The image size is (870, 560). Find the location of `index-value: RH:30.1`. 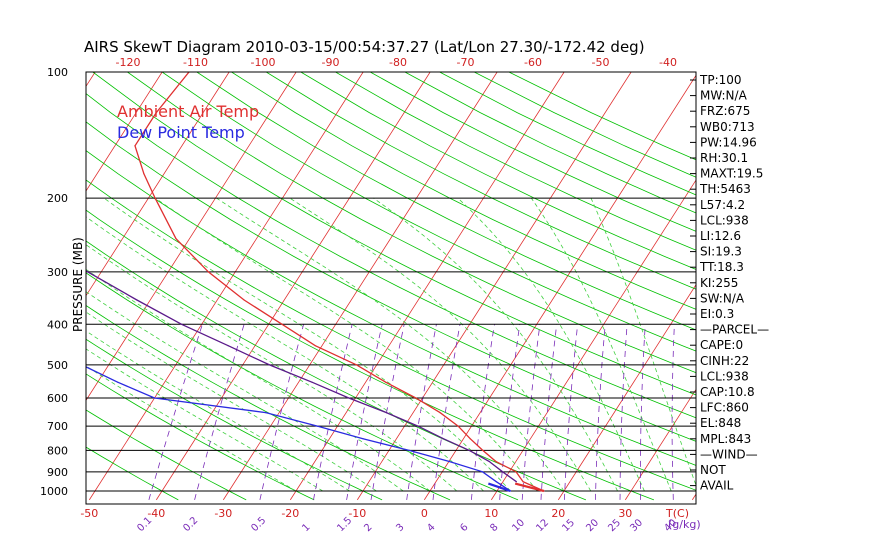

index-value: RH:30.1 is located at coordinates (724, 158).